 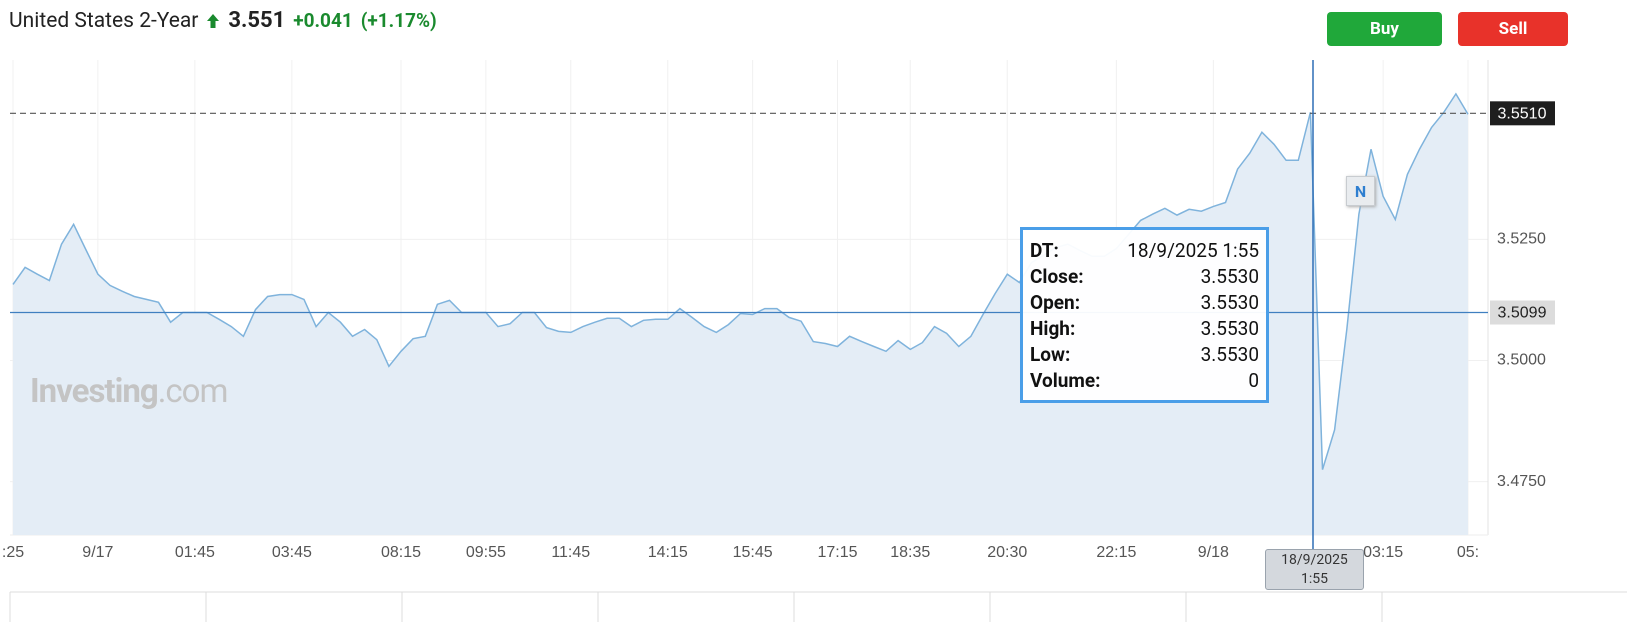 I want to click on change: +0.041, so click(x=323, y=20).